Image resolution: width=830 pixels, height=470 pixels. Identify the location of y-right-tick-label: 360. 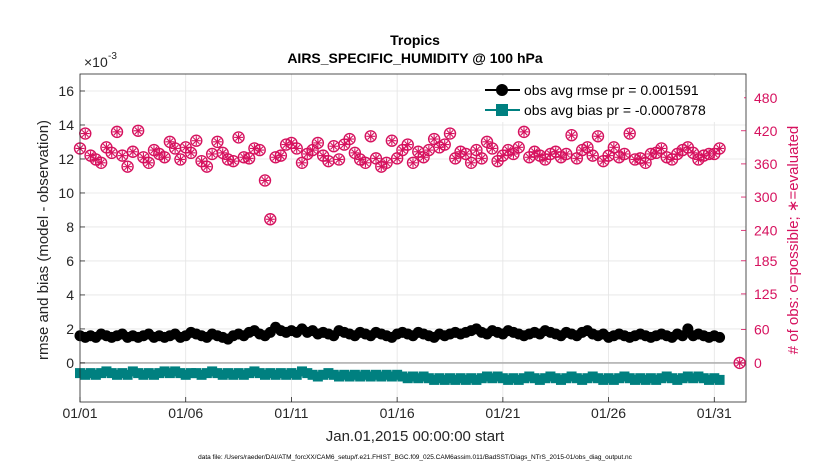
(766, 164).